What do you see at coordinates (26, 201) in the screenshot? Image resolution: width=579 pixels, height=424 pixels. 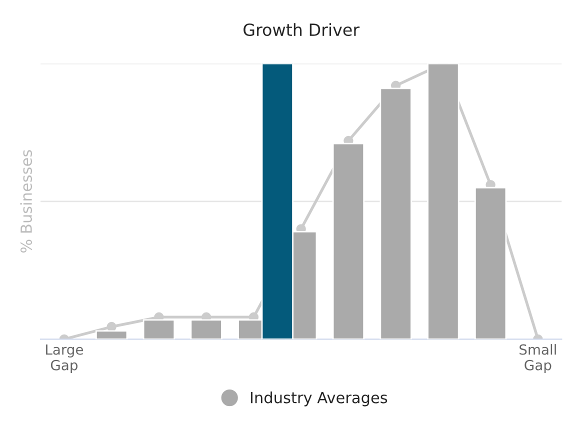 I see `y-axis-title: % Businesses` at bounding box center [26, 201].